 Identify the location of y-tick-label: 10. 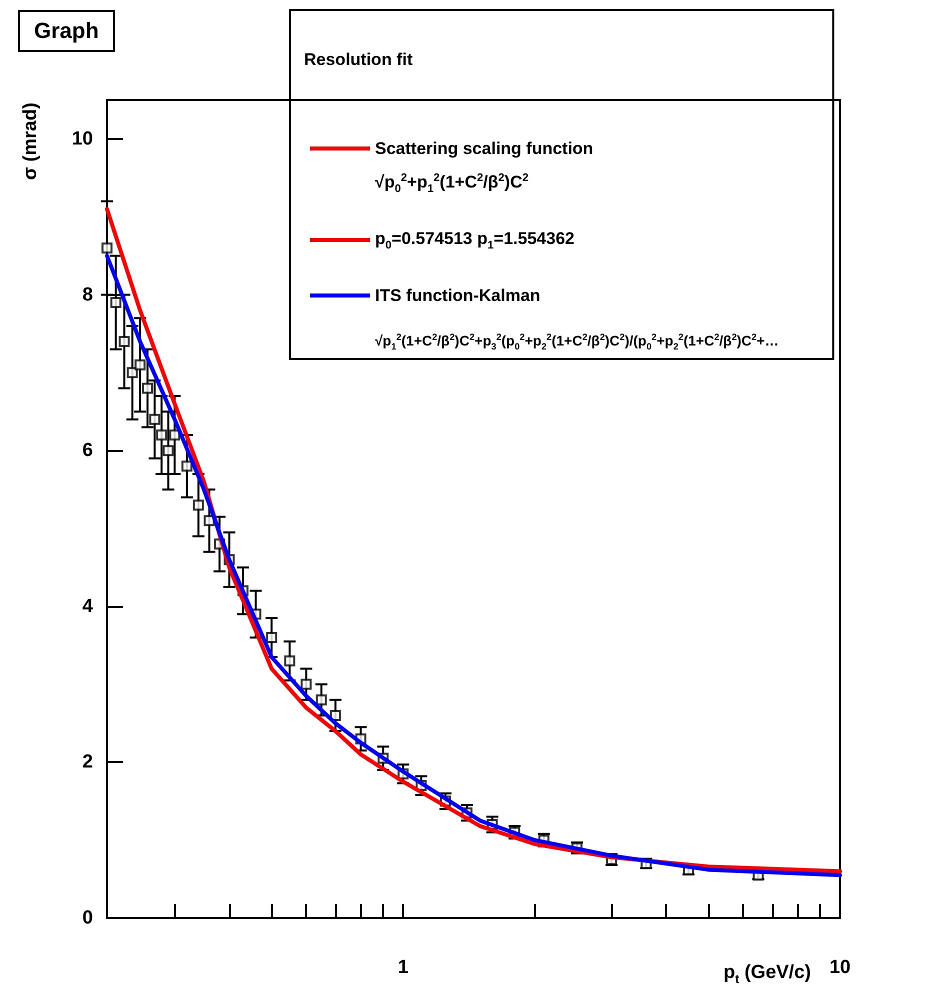
(82, 139).